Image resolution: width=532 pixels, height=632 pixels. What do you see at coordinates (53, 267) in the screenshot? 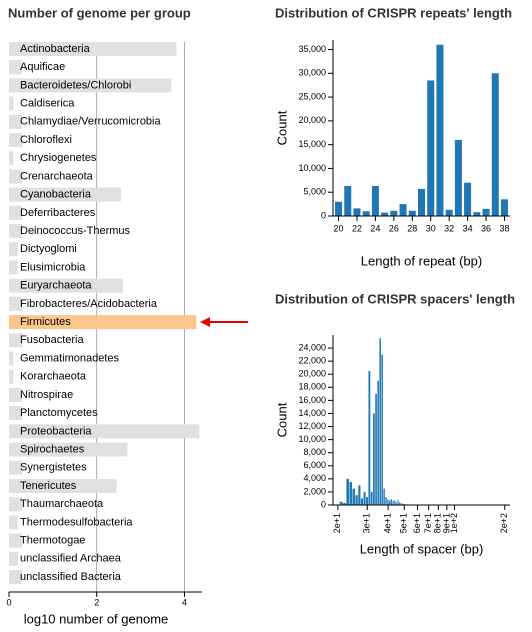
I see `category-label: Elusimicrobia` at bounding box center [53, 267].